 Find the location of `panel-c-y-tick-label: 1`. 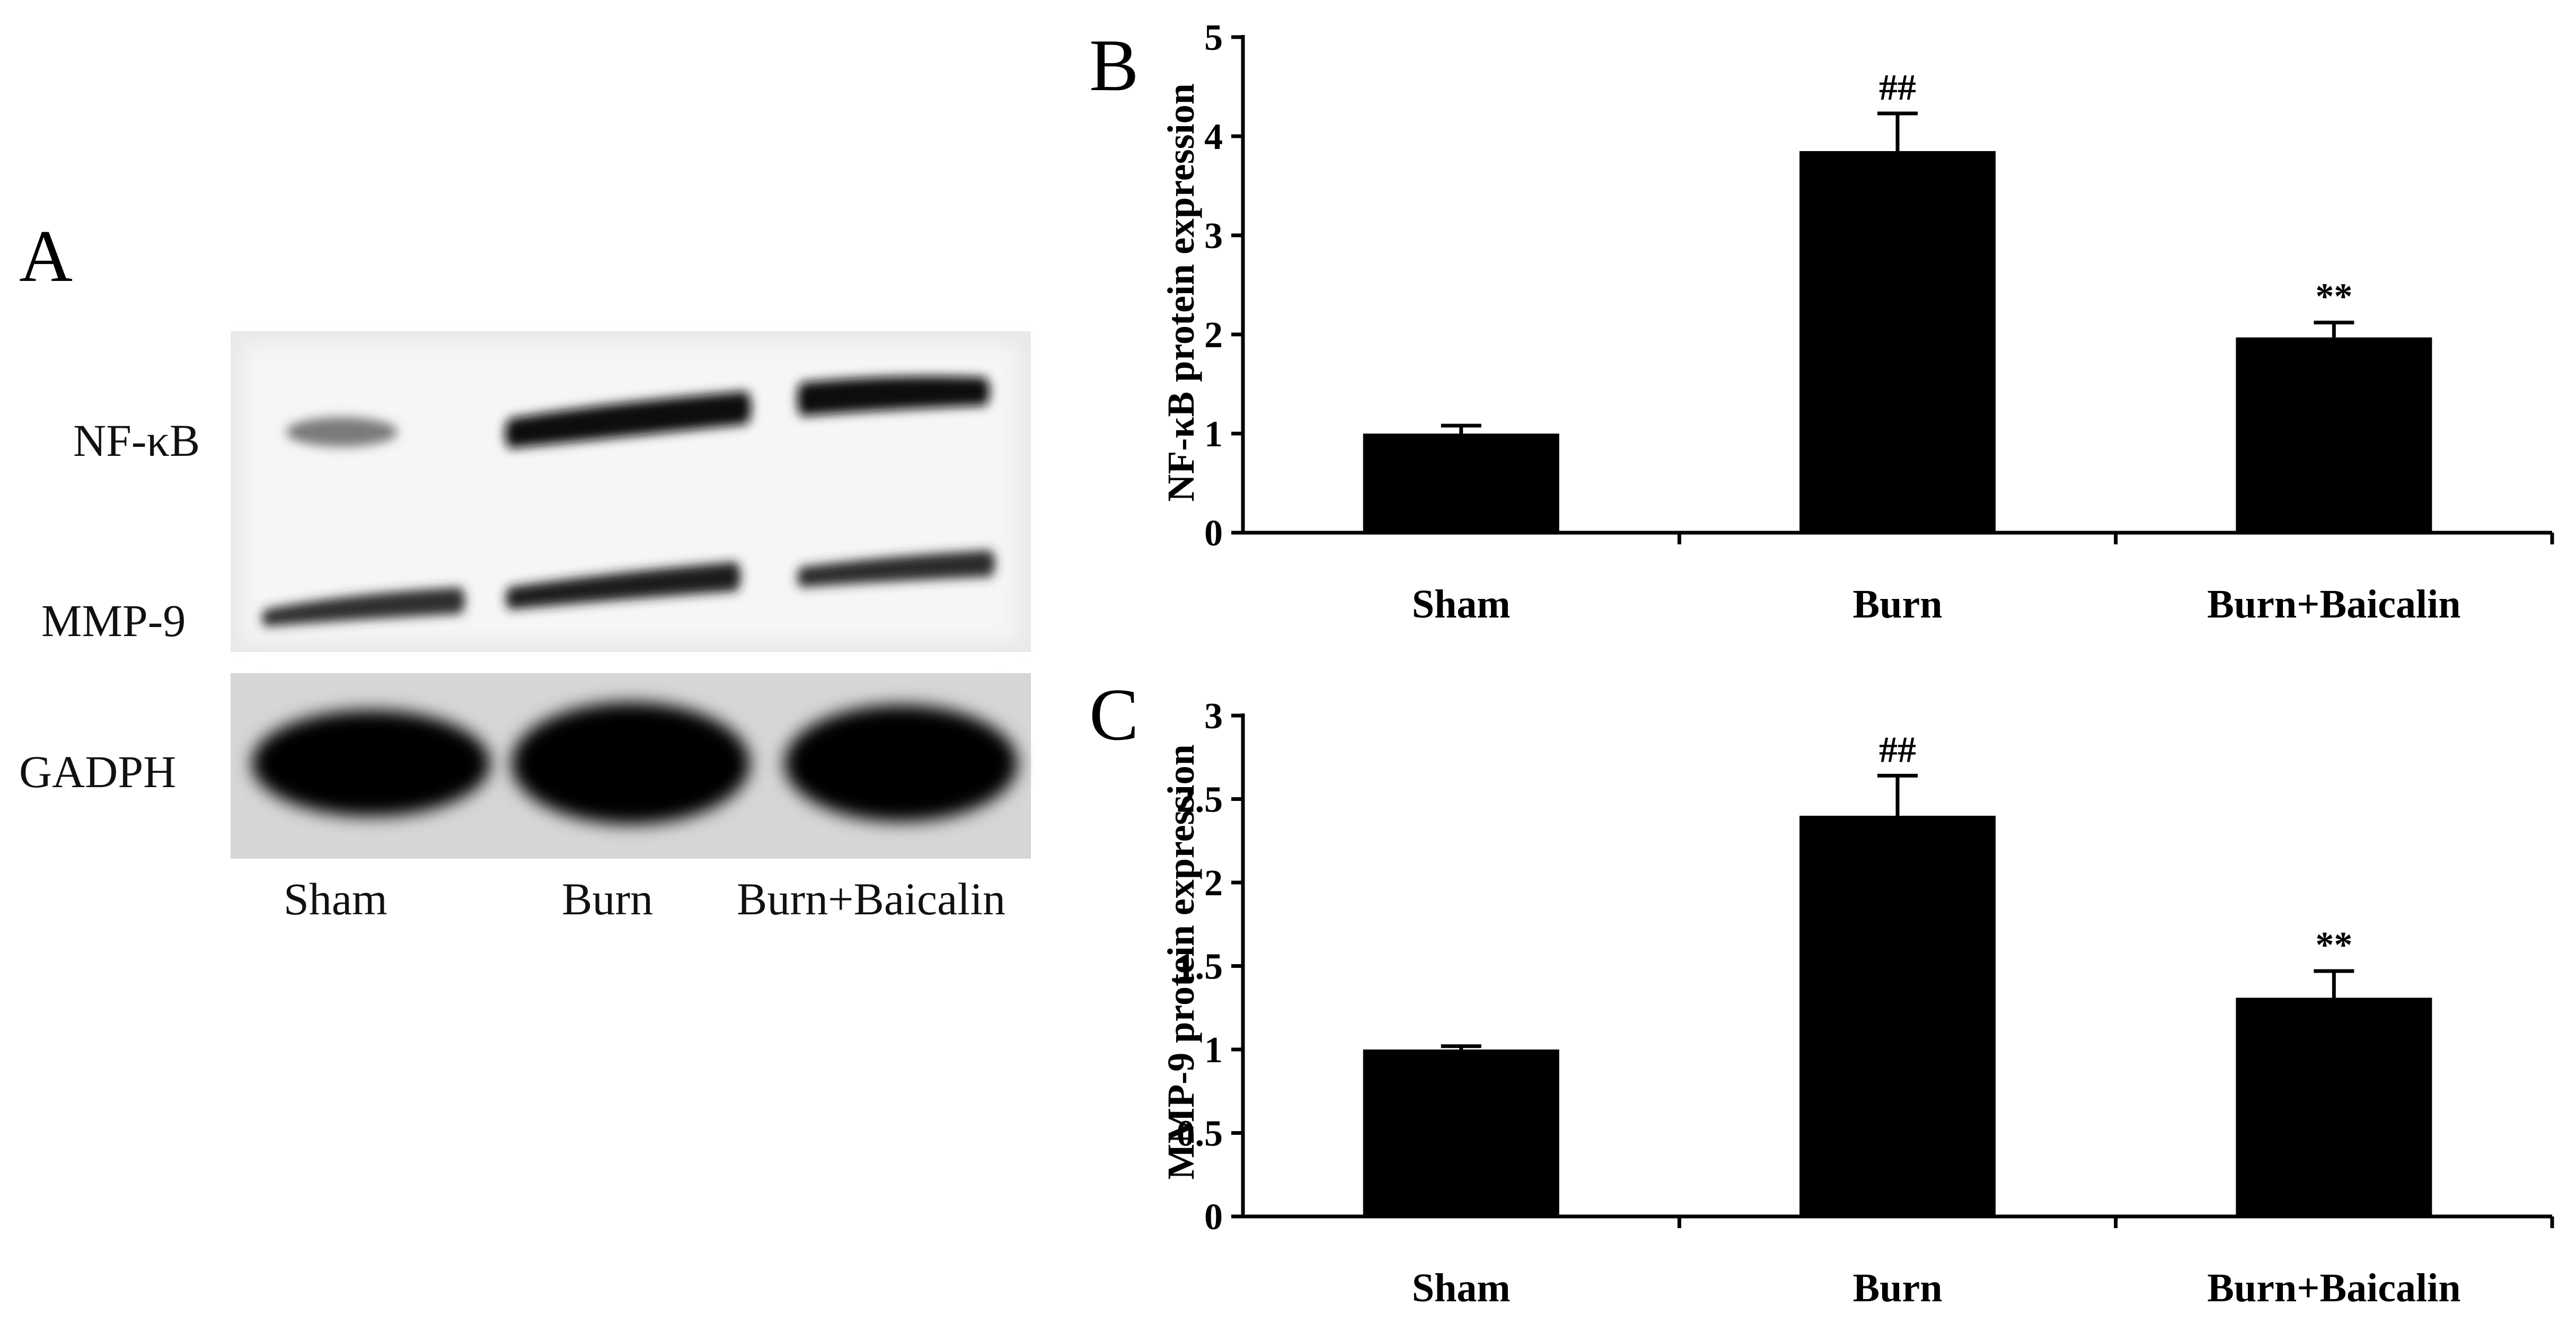

panel-c-y-tick-label: 1 is located at coordinates (1213, 1050).